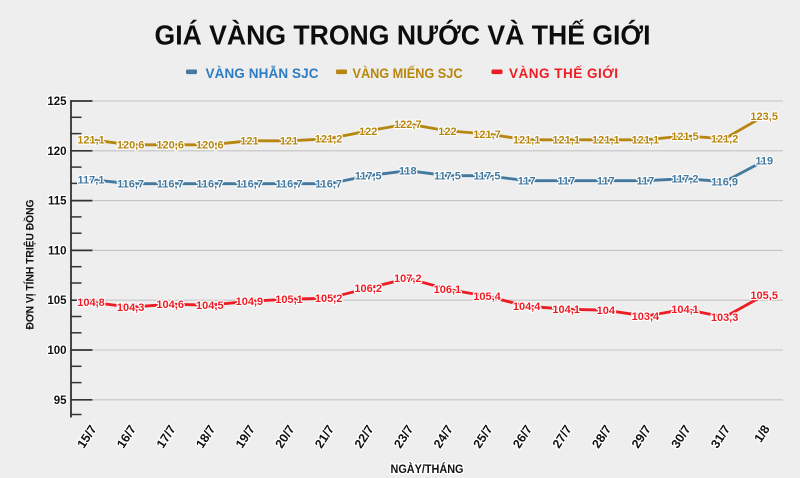 This screenshot has width=800, height=478. I want to click on svg-text: ĐƠN VỊ TÍNH TRIỆU ĐỒNG, so click(30, 265).